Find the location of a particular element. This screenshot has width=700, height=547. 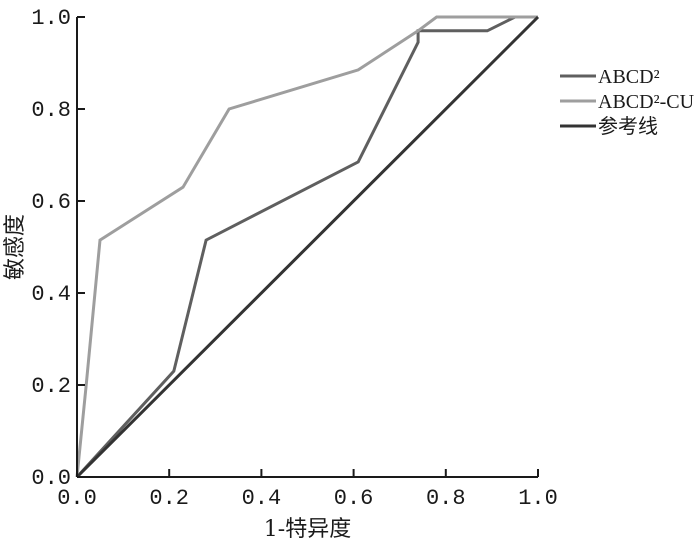

y-axis-ticks: 0.0 0.2 0.4 0.6 0.8 1.0 is located at coordinates (58, 248).